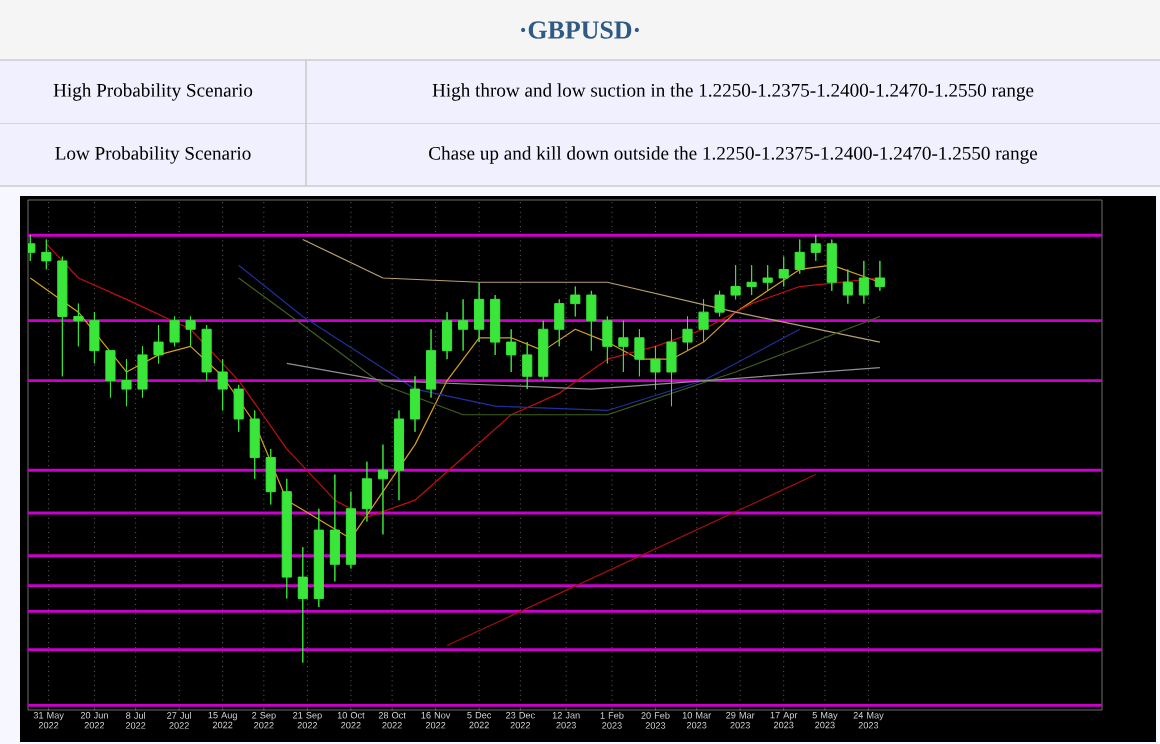 This screenshot has width=1160, height=744. Describe the element at coordinates (733, 92) in the screenshot. I see `text: High throw and low suction in the 1.2250-1.2375-1.2400-1.2470-1.2550 range` at that location.